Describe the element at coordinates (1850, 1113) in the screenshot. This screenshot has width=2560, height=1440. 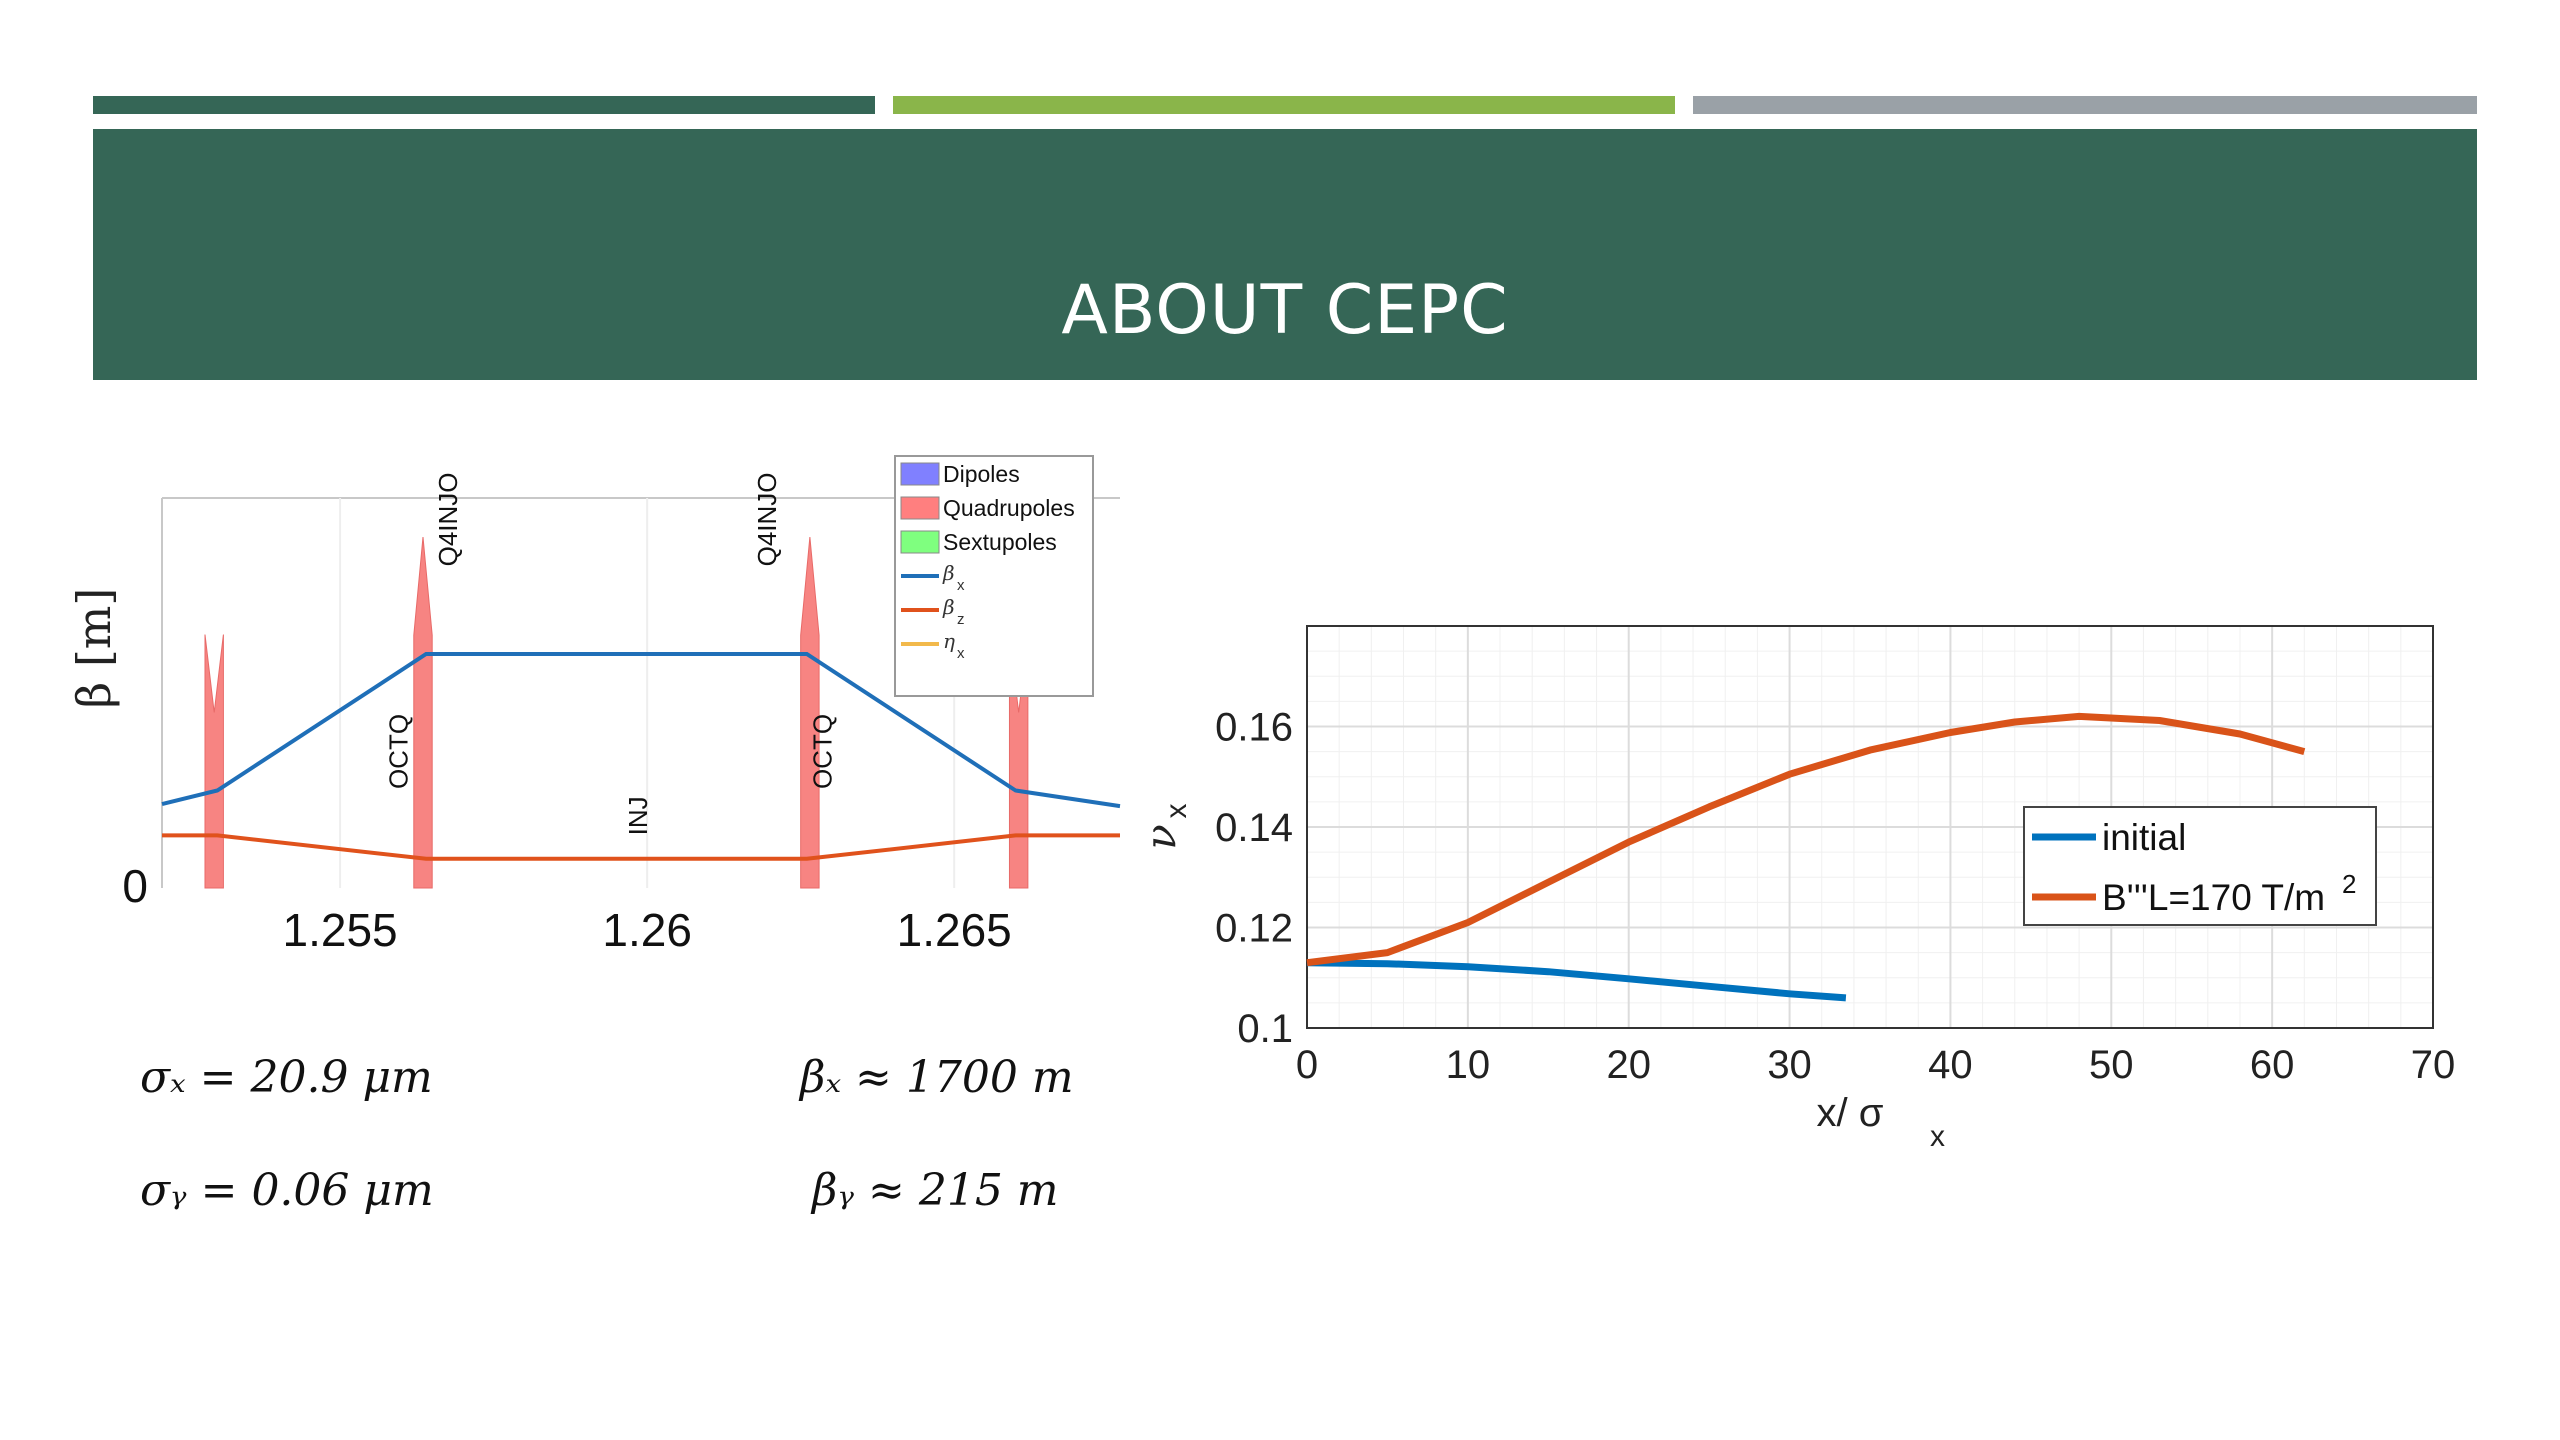
I see `x-axis-label: x/ σ` at that location.